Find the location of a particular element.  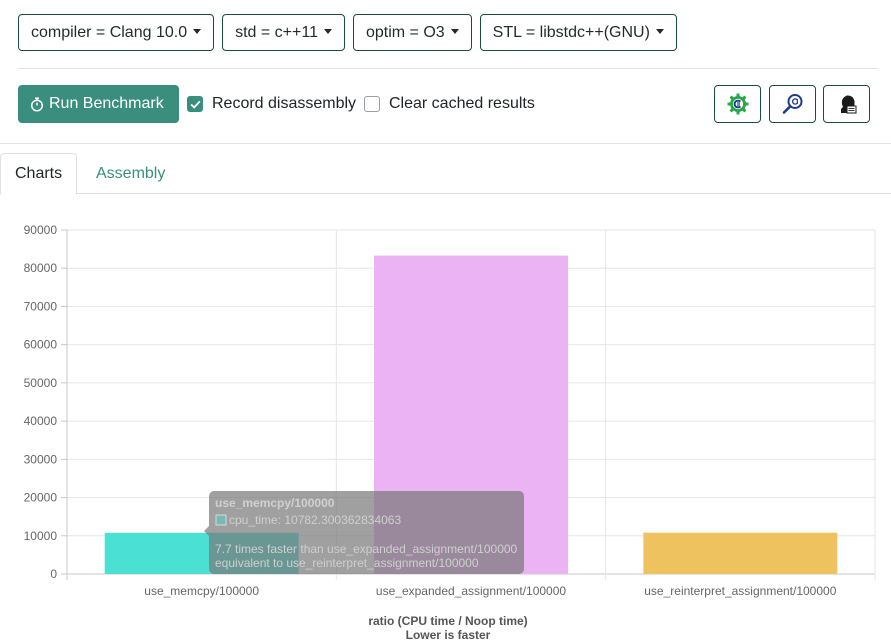

result-tabs: Charts Assembly is located at coordinates (445, 174).